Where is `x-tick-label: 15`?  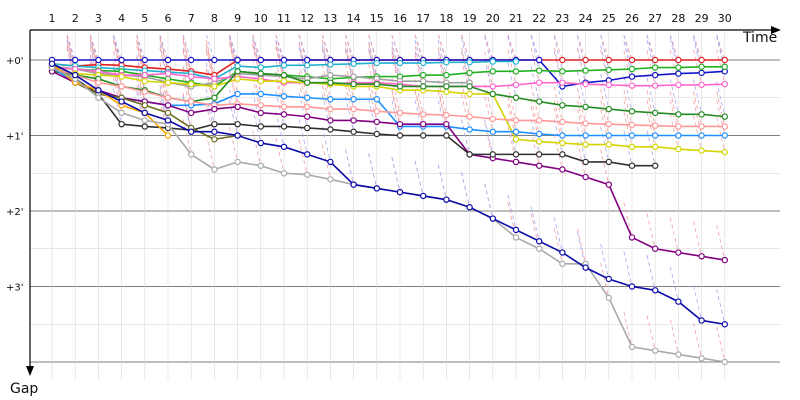
x-tick-label: 15 is located at coordinates (377, 18).